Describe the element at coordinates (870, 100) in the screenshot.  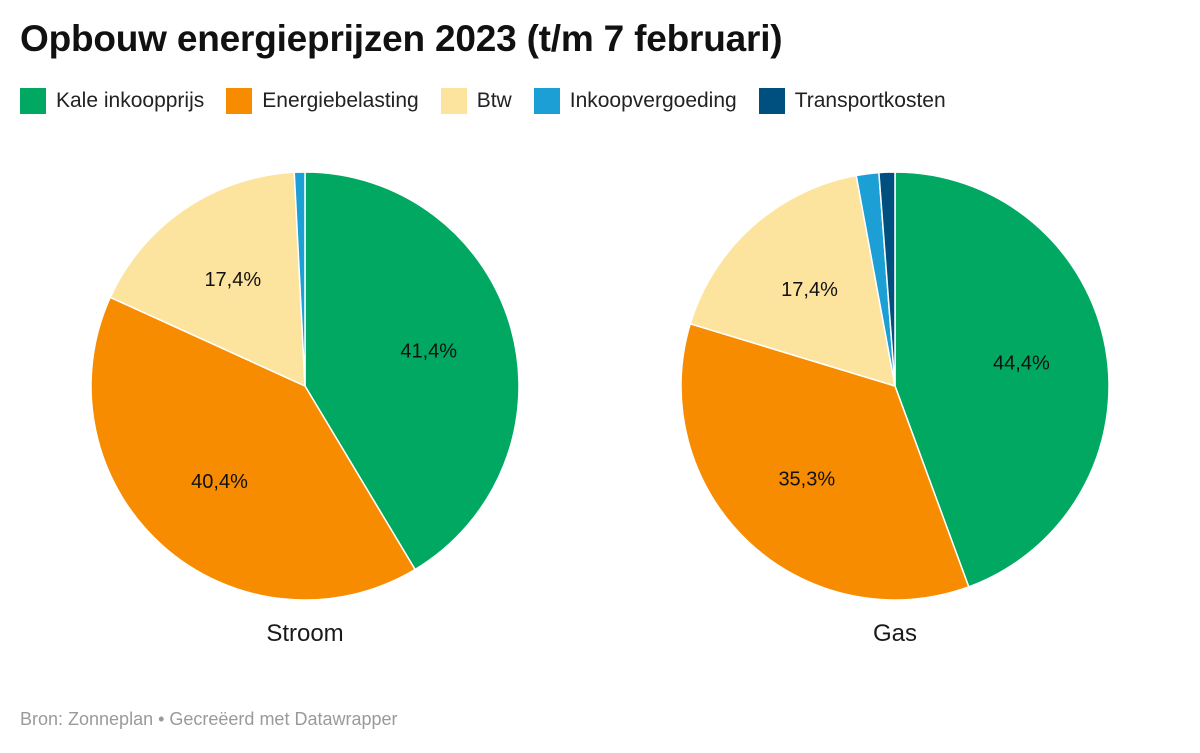
I see `legend-label-transportkosten: Transportkosten` at that location.